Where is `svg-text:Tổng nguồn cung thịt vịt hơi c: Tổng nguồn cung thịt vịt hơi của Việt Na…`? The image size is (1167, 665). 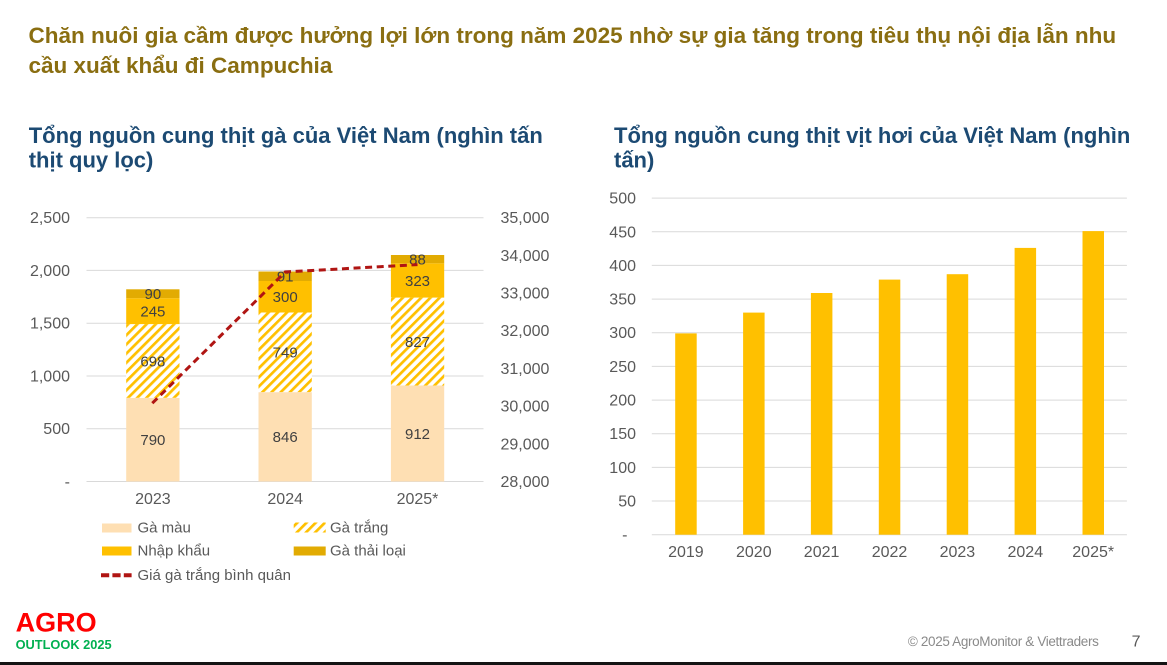 svg-text:Tổng nguồn cung thịt vịt hơi c: Tổng nguồn cung thịt vịt hơi của Việt Na… is located at coordinates (872, 135).